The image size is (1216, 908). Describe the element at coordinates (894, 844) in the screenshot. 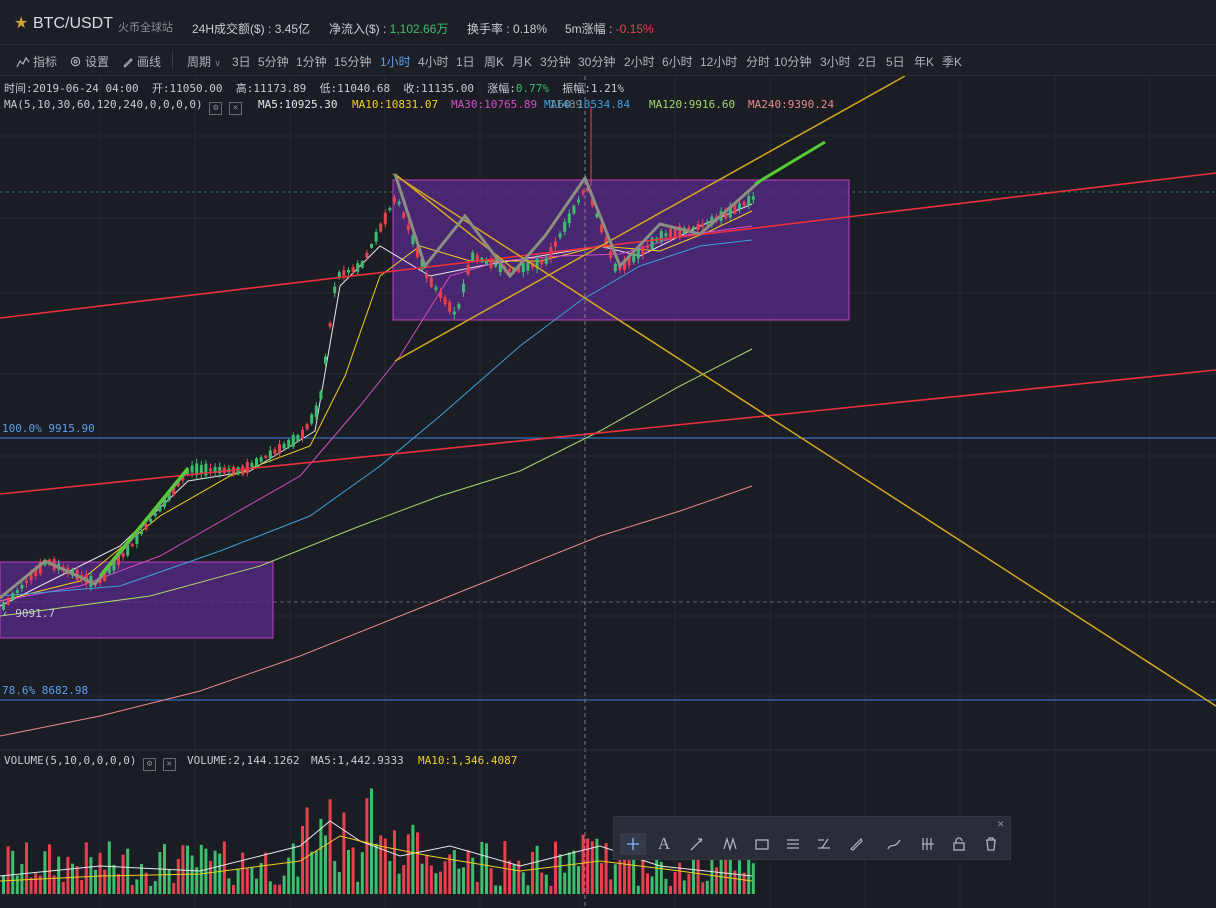

I see `brush-icon` at that location.